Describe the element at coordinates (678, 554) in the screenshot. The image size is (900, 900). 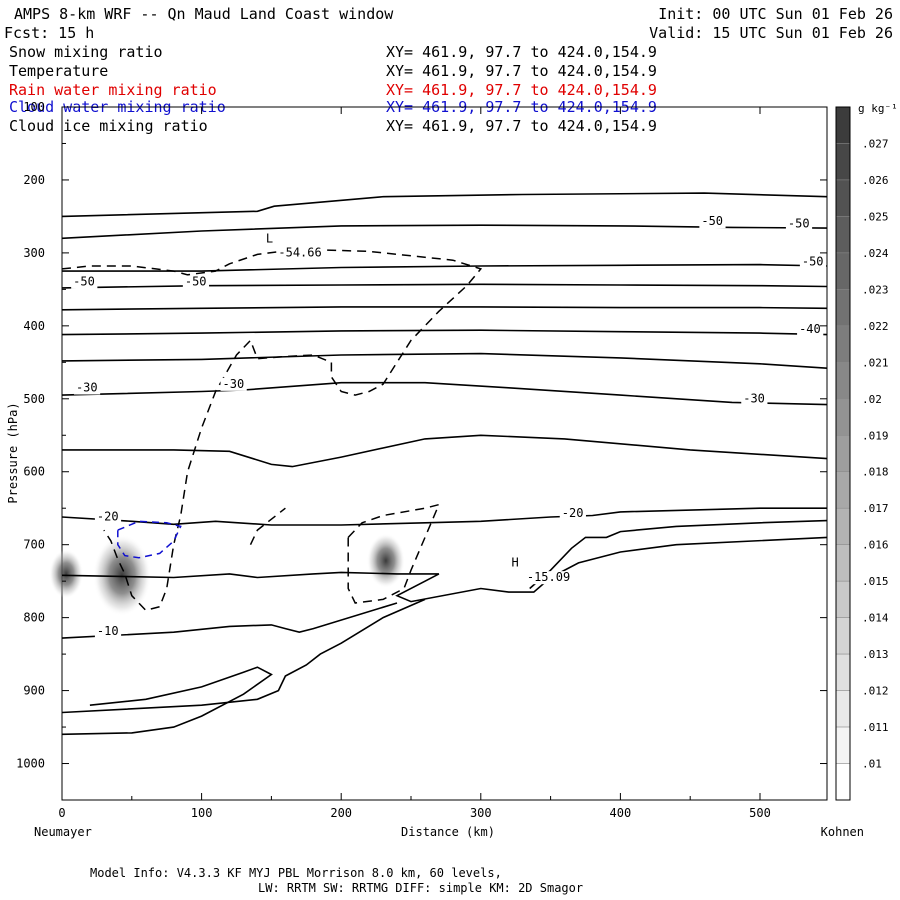
I see `isotherm-t15` at that location.